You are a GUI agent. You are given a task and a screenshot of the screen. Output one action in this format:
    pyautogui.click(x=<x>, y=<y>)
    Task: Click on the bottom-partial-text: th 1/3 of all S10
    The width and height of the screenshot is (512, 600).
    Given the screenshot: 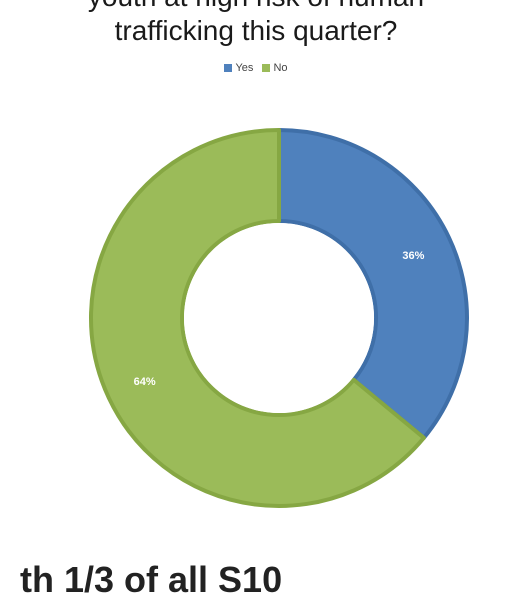 What is the action you would take?
    pyautogui.click(x=151, y=579)
    